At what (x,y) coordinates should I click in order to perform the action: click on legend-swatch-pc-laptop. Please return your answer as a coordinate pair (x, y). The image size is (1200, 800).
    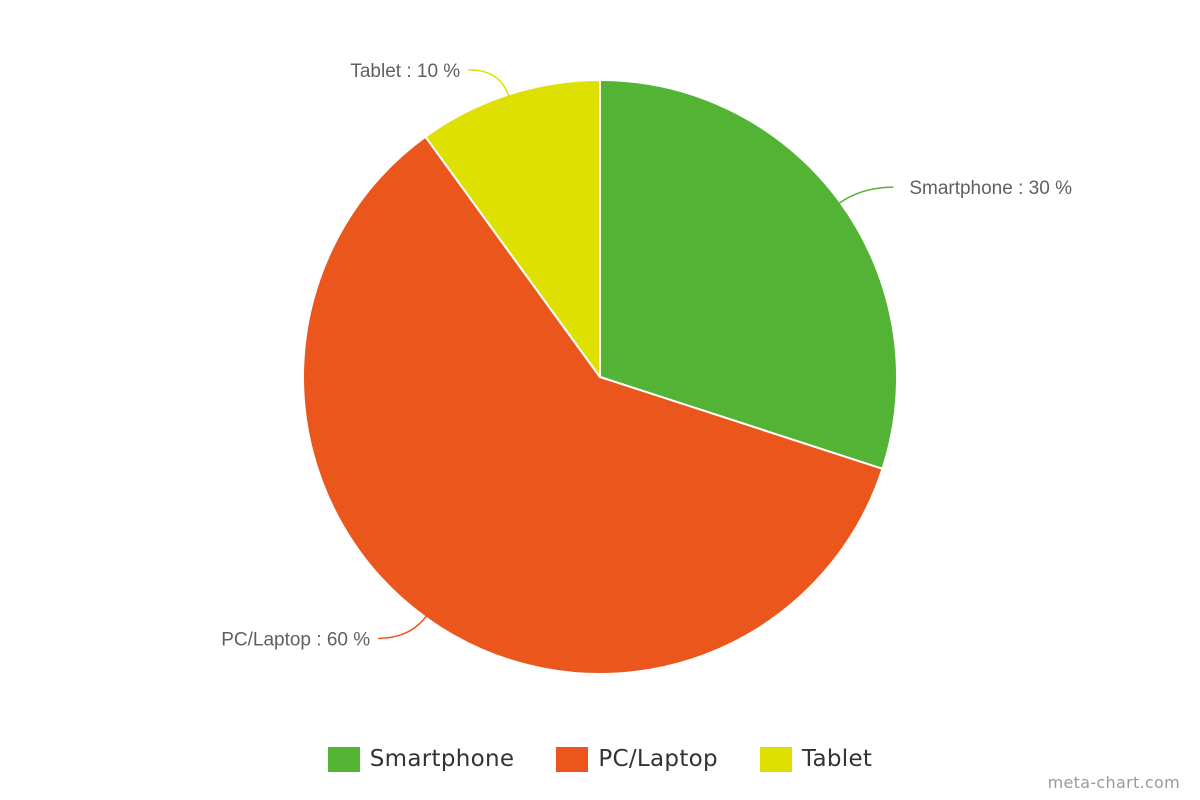
    Looking at the image, I should click on (572, 759).